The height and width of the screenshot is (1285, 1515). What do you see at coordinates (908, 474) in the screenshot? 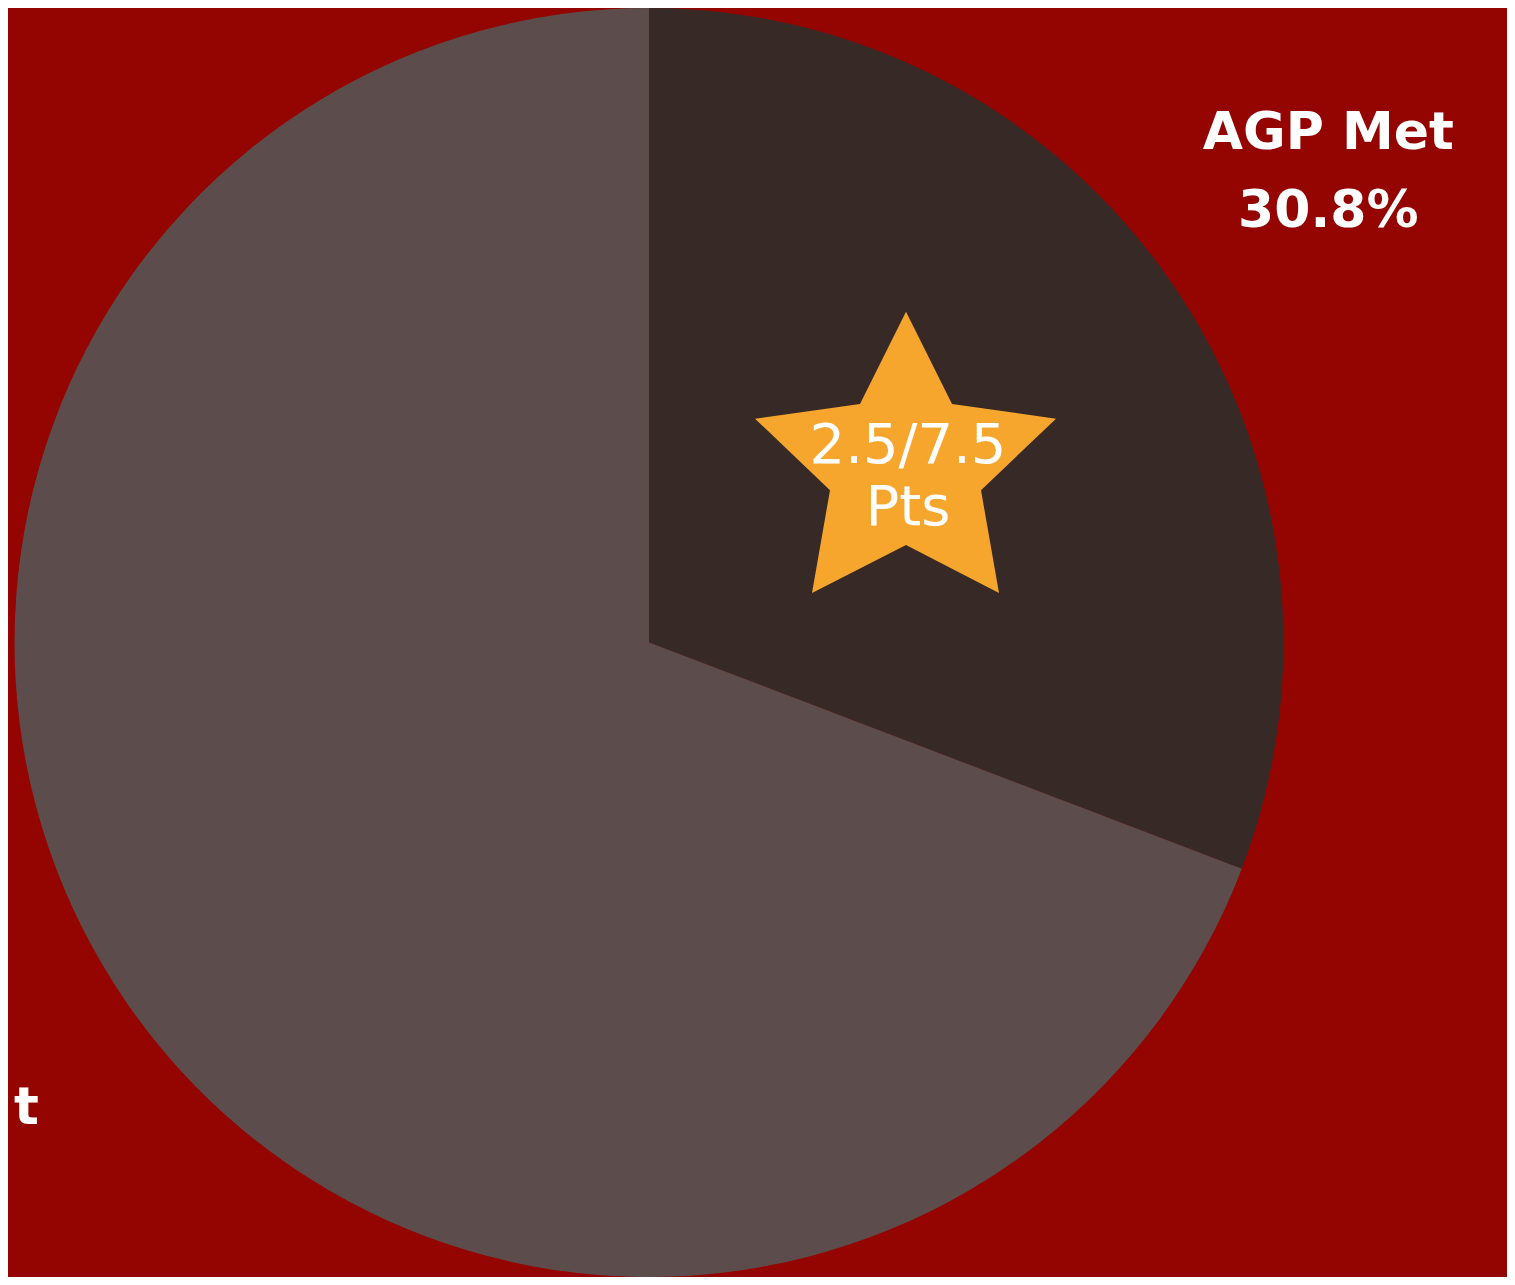
I see `text: 2.5/7.5 Pts` at bounding box center [908, 474].